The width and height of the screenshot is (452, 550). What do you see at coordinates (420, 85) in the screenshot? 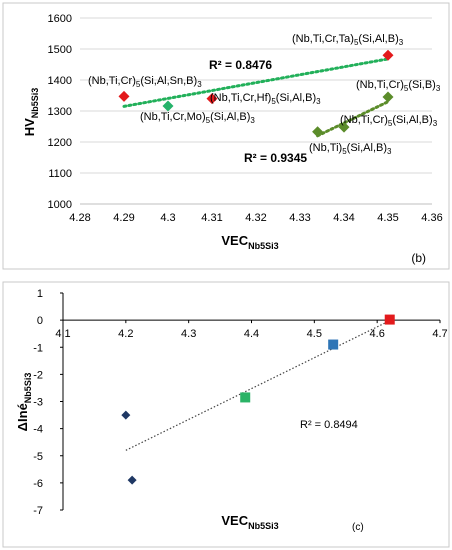
I see `label-part: (Si,B` at bounding box center [420, 85].